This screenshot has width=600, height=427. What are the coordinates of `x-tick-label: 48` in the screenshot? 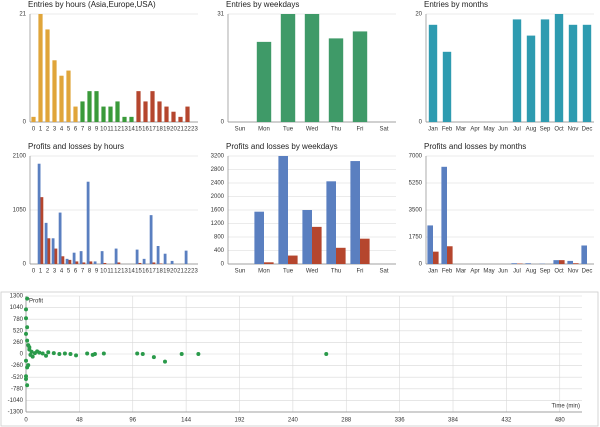 It's located at (79, 421).